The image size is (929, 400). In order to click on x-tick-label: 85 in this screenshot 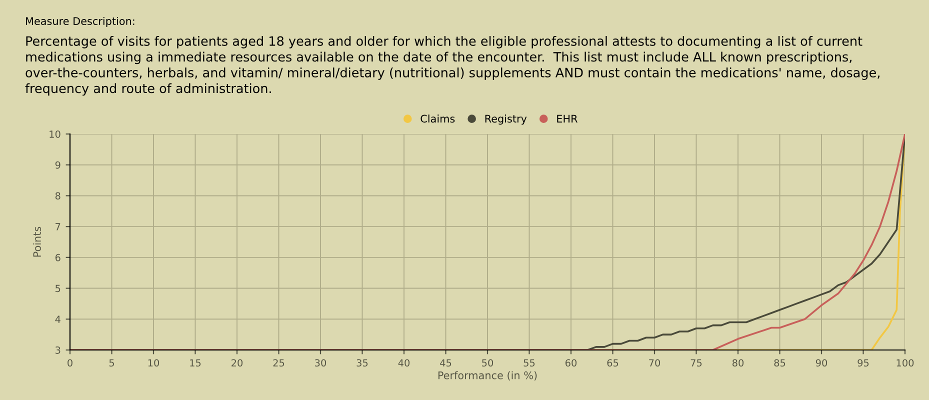, I will do `click(780, 363)`.